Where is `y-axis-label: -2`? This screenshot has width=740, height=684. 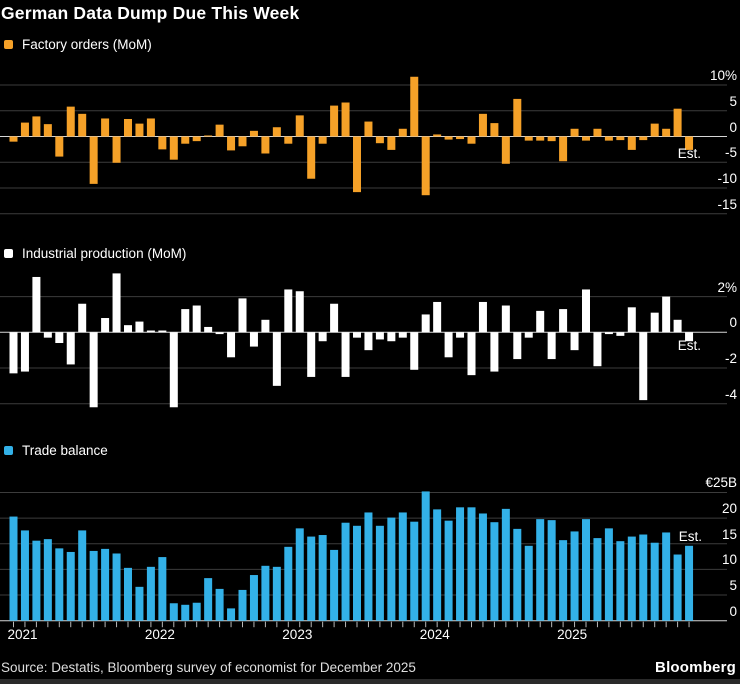 y-axis-label: -2 is located at coordinates (730, 358).